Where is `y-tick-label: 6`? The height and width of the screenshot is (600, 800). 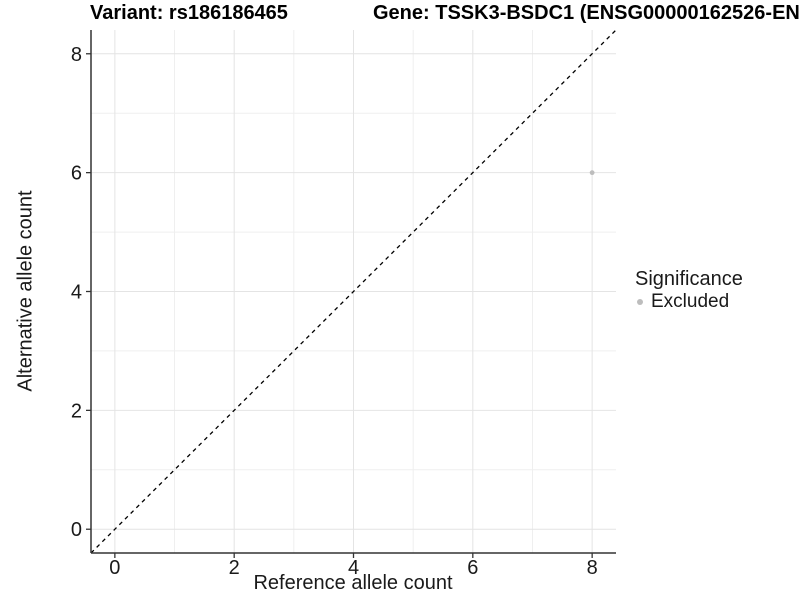
y-tick-label: 6 is located at coordinates (76, 174).